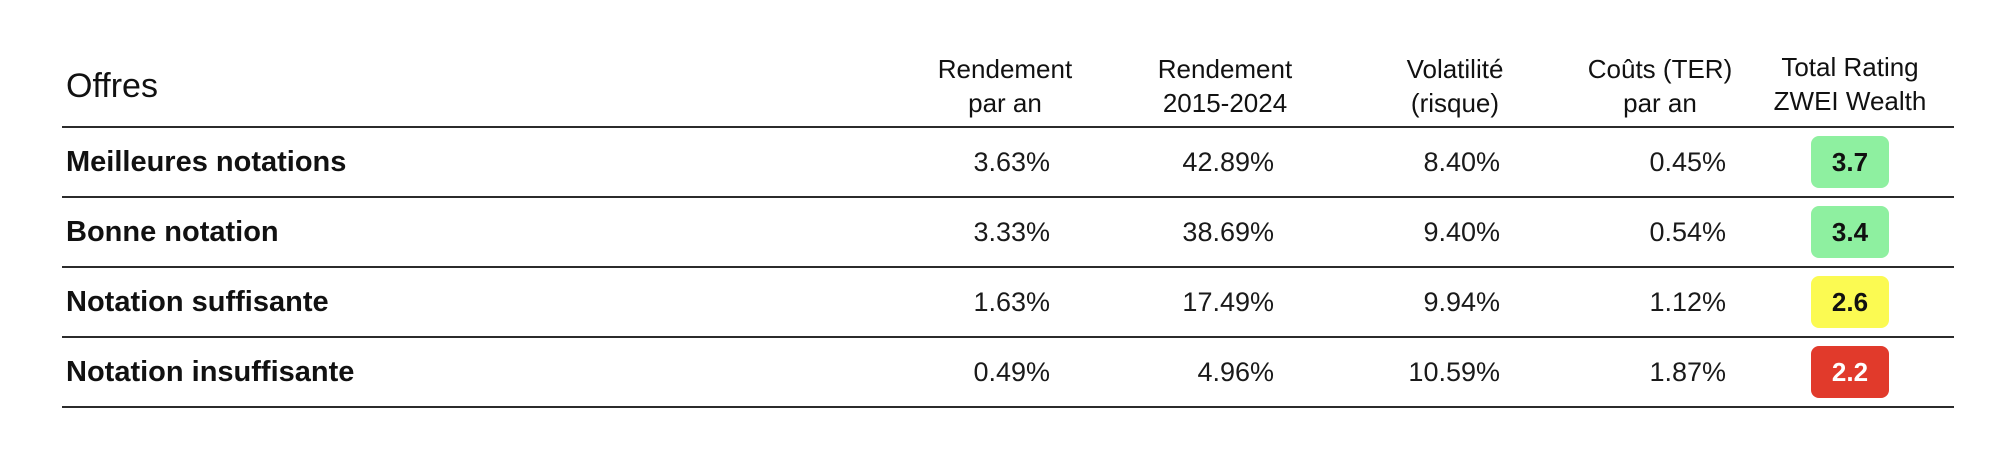 This screenshot has width=2000, height=467. What do you see at coordinates (1011, 162) in the screenshot?
I see `cell-rendement-par-an: 3.63%` at bounding box center [1011, 162].